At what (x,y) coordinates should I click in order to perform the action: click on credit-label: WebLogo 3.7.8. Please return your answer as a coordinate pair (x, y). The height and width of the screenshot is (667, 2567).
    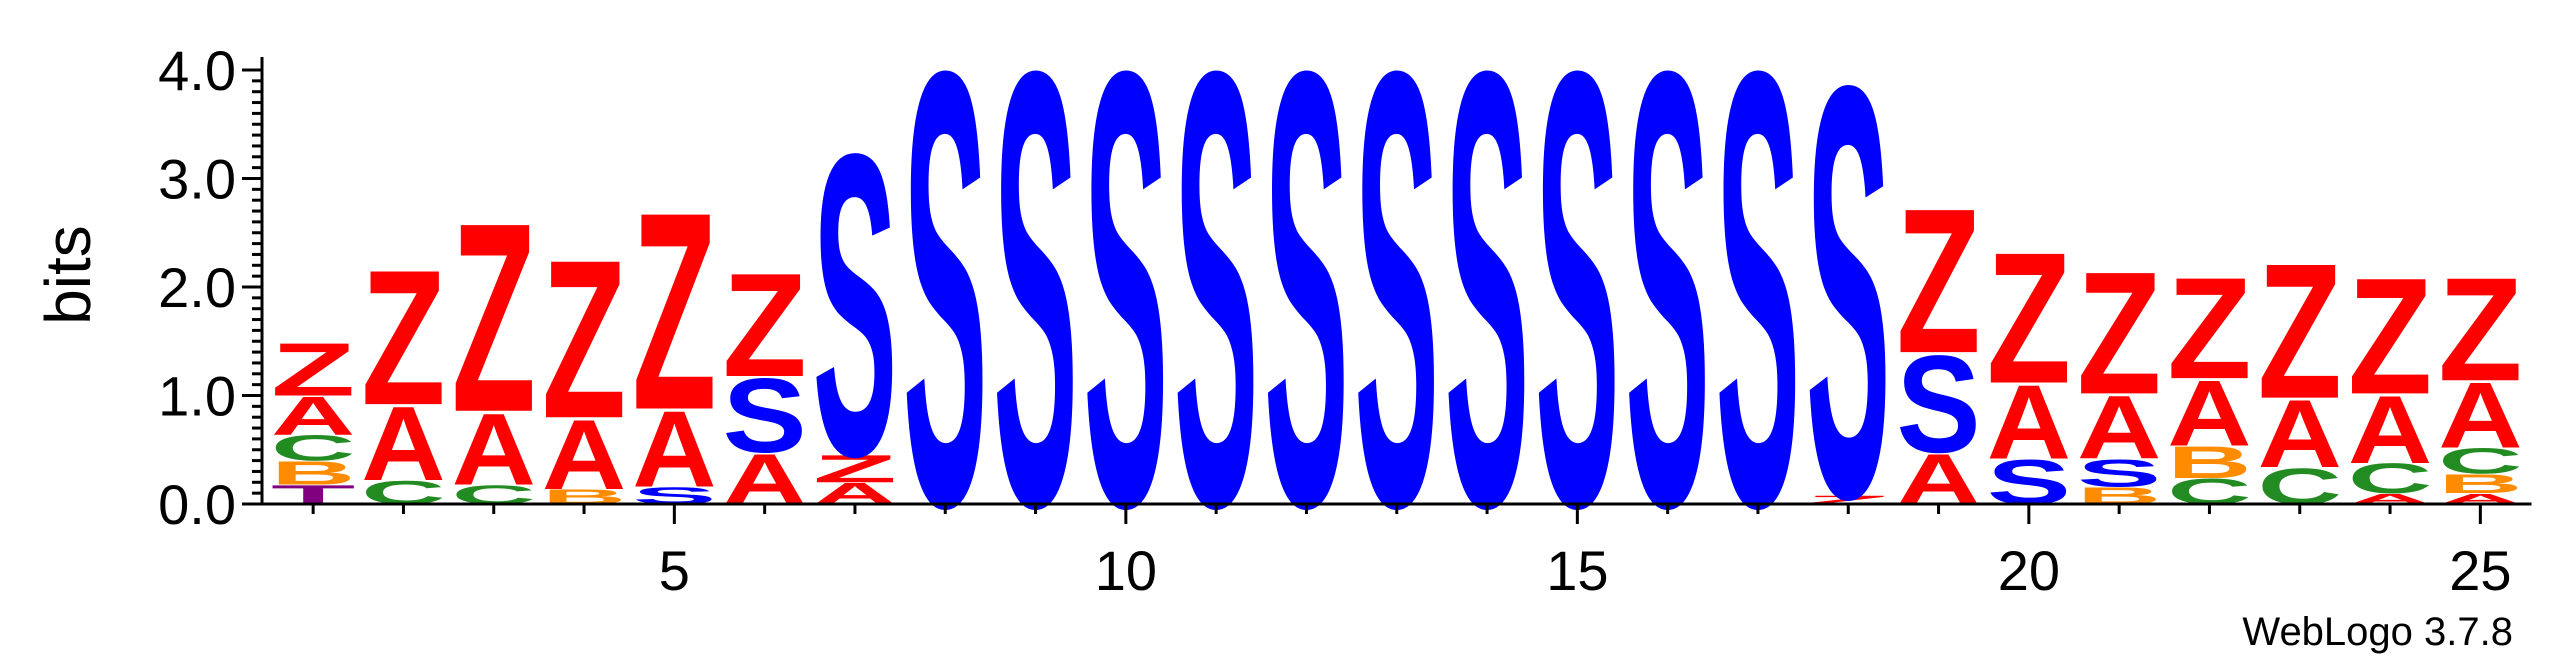
    Looking at the image, I should click on (2377, 632).